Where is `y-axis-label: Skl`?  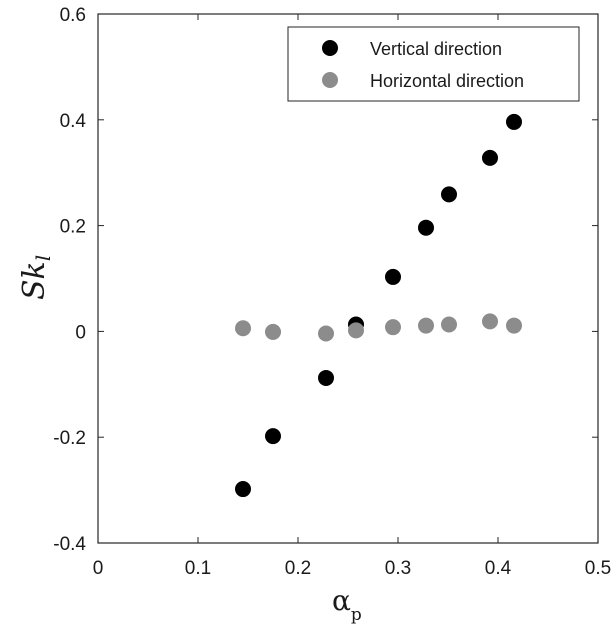 y-axis-label: Skl is located at coordinates (36, 277).